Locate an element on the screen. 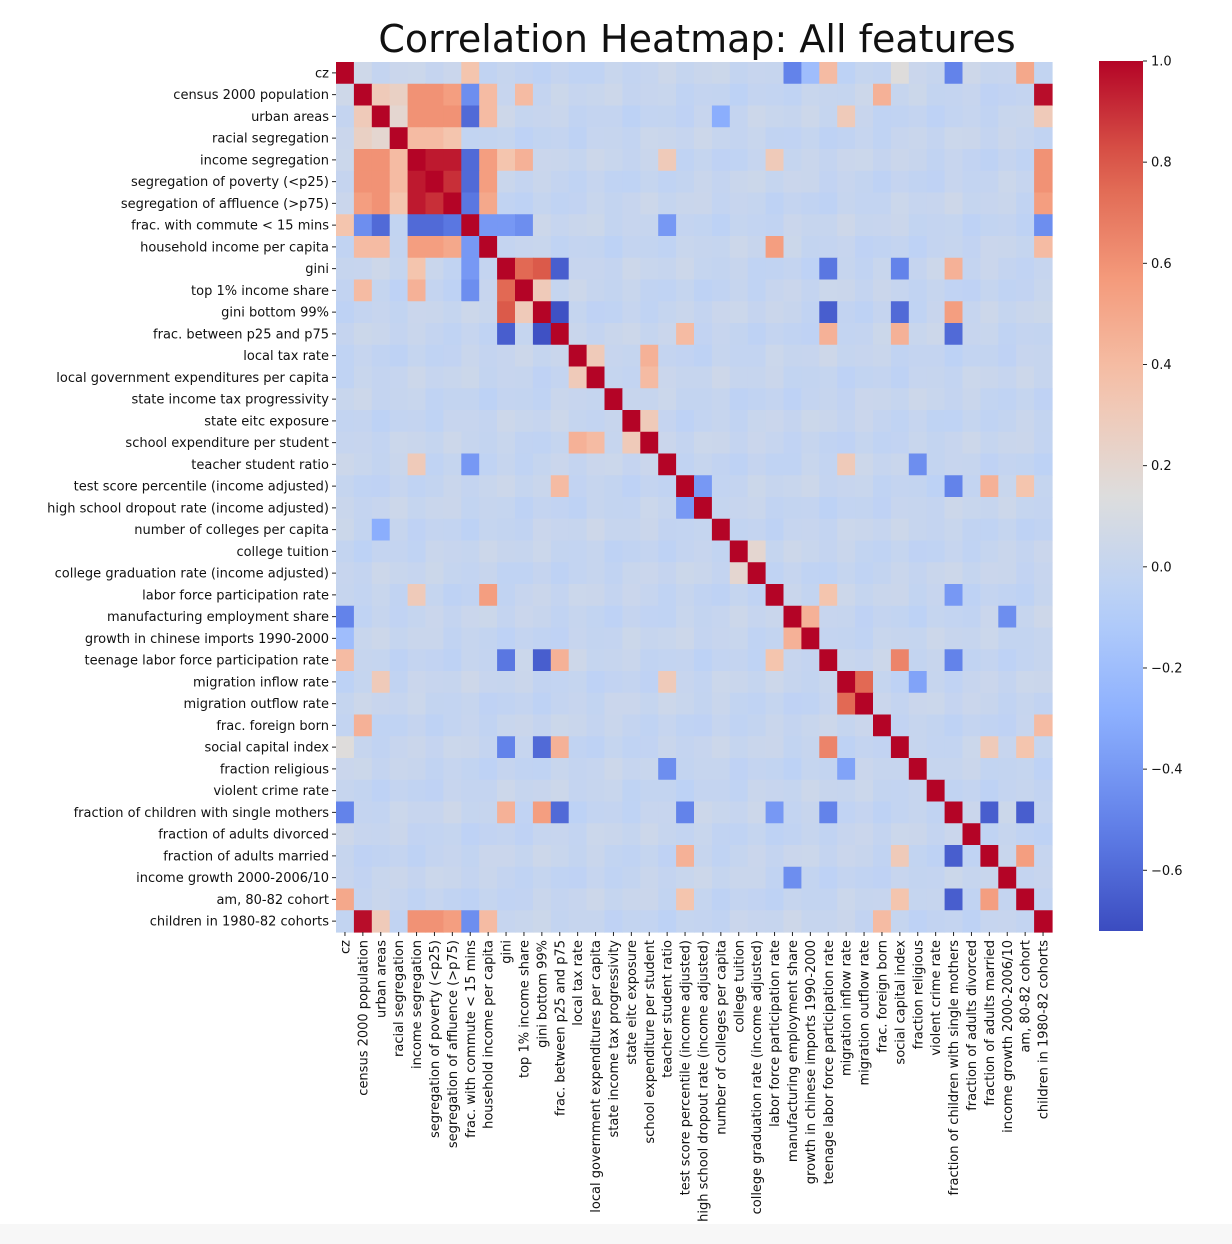 The height and width of the screenshot is (1244, 1232). column-label: frac. foreign born is located at coordinates (882, 996).